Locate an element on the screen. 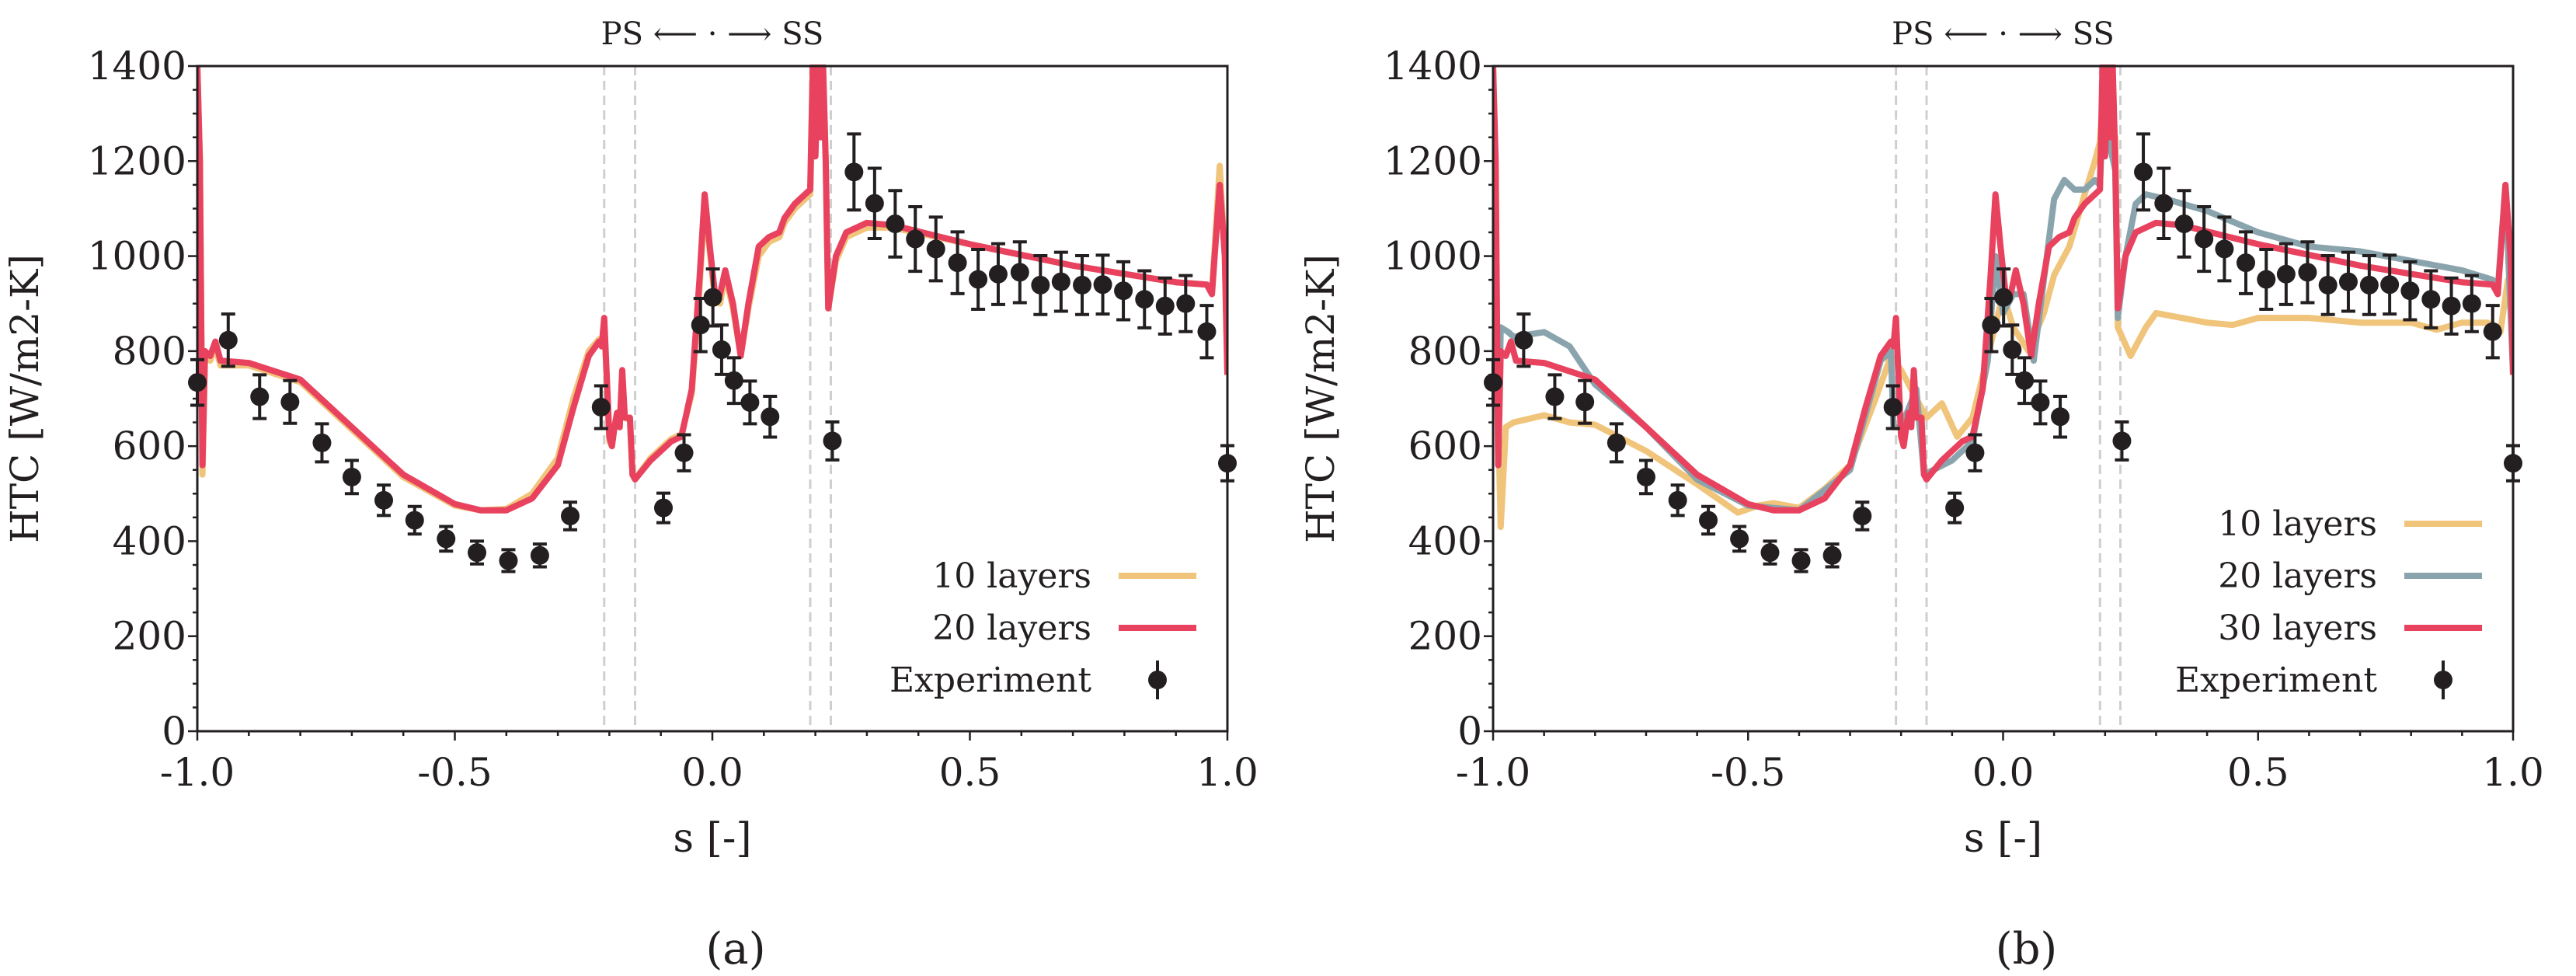 This screenshot has width=2576, height=976. y-tick-label: 800 is located at coordinates (1445, 352).